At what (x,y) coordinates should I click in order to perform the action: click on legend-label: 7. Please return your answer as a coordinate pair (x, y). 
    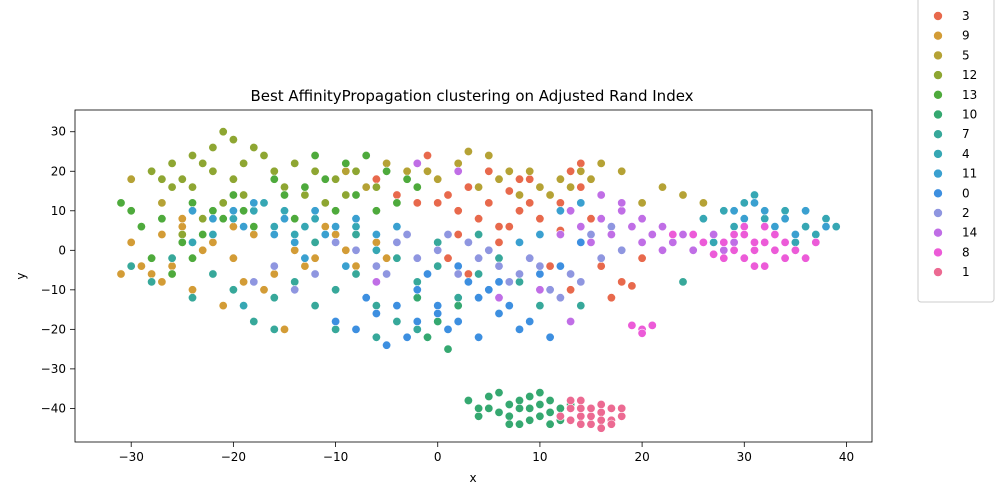
    Looking at the image, I should click on (966, 134).